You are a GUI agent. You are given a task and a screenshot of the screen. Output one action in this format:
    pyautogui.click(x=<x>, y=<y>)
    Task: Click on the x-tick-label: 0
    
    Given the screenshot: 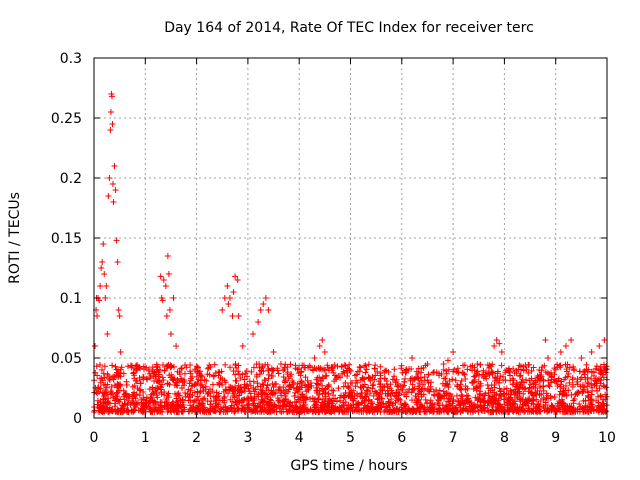 What is the action you would take?
    pyautogui.click(x=94, y=438)
    